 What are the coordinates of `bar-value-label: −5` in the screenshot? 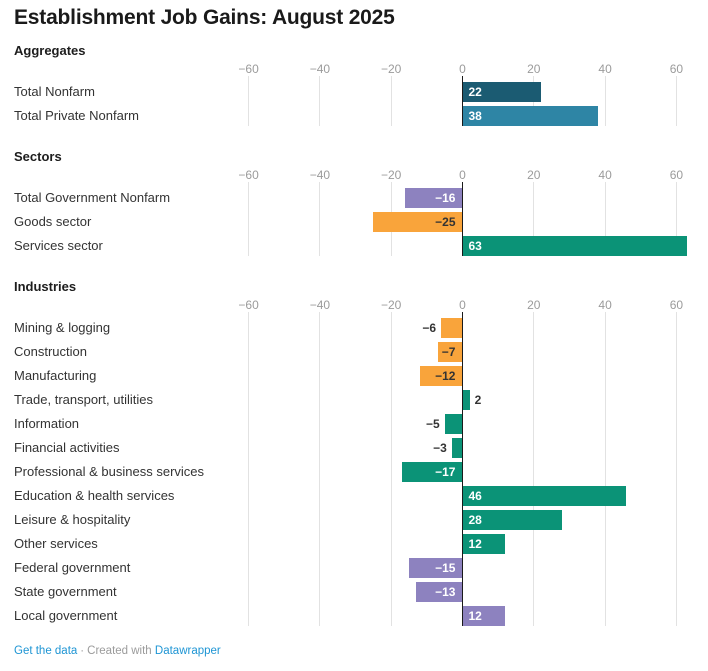 It's located at (432, 424).